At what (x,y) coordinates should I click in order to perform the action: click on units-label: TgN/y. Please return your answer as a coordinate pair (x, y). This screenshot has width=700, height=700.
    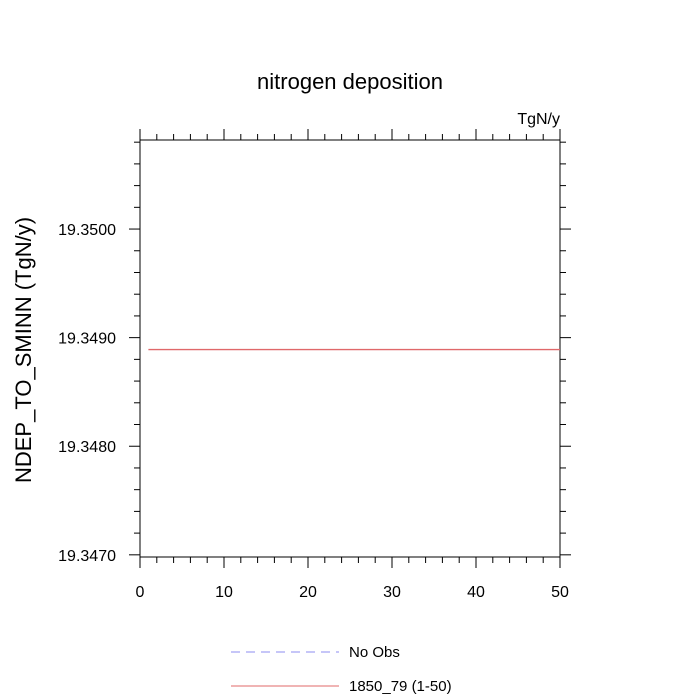
    Looking at the image, I should click on (538, 119).